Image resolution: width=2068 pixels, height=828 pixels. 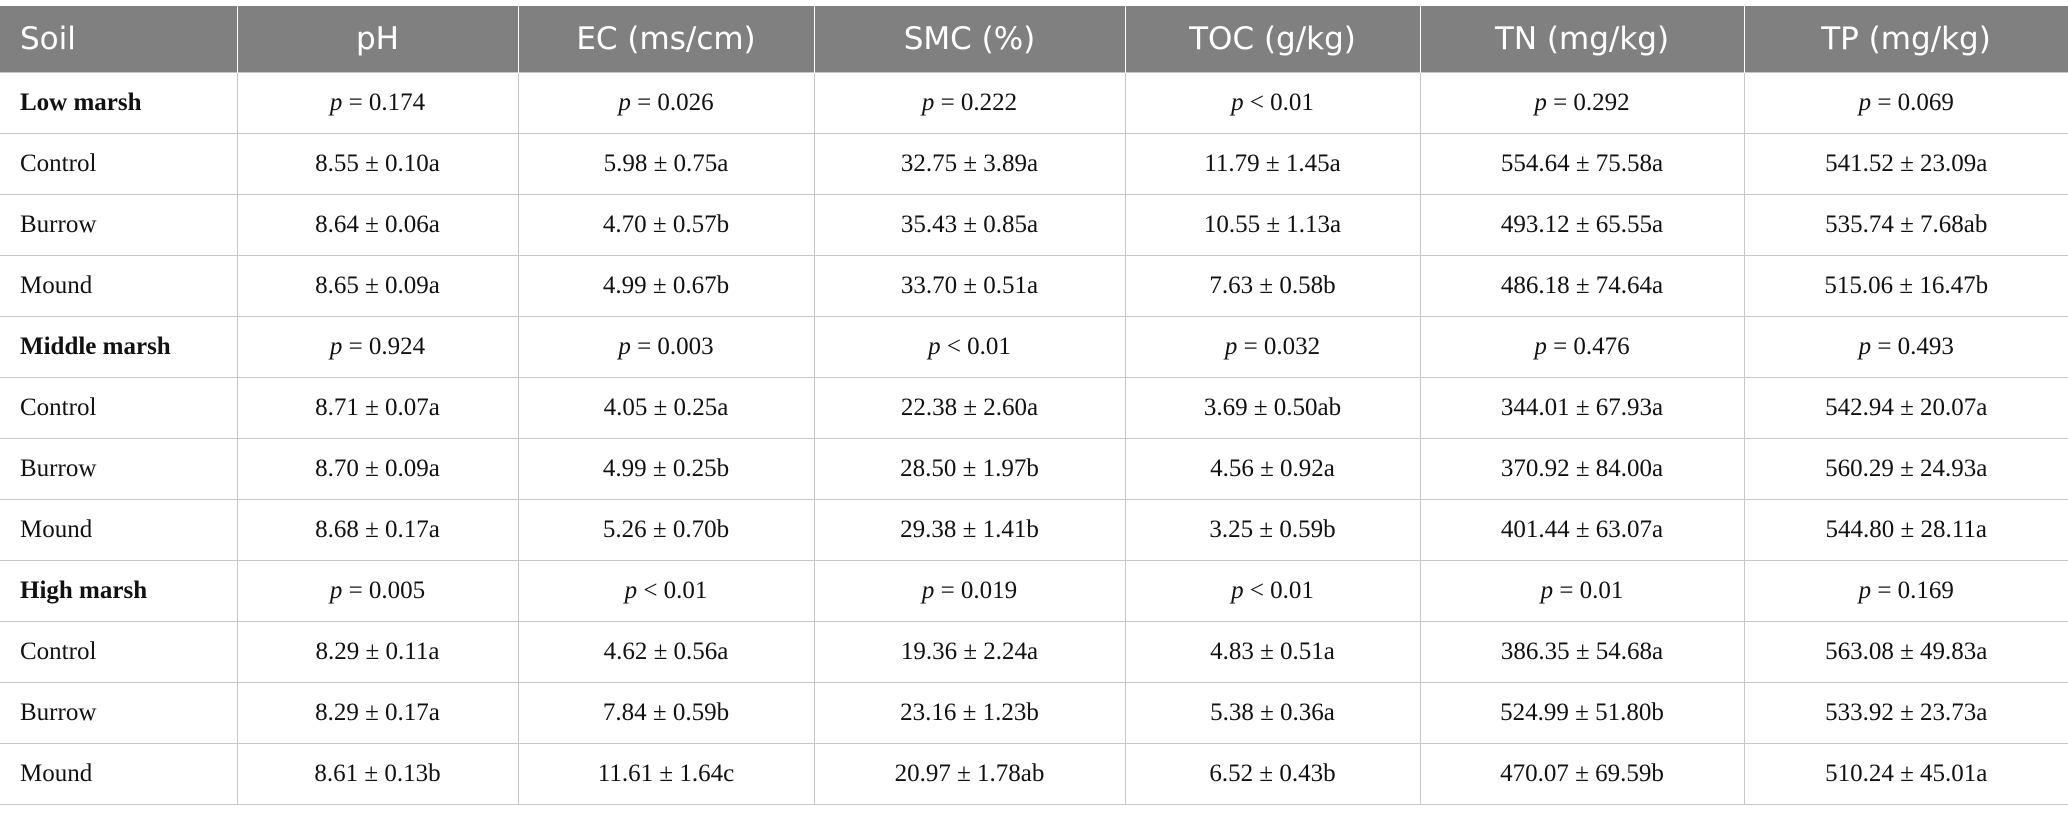 What do you see at coordinates (1905, 347) in the screenshot?
I see `p-value: p = 0.493` at bounding box center [1905, 347].